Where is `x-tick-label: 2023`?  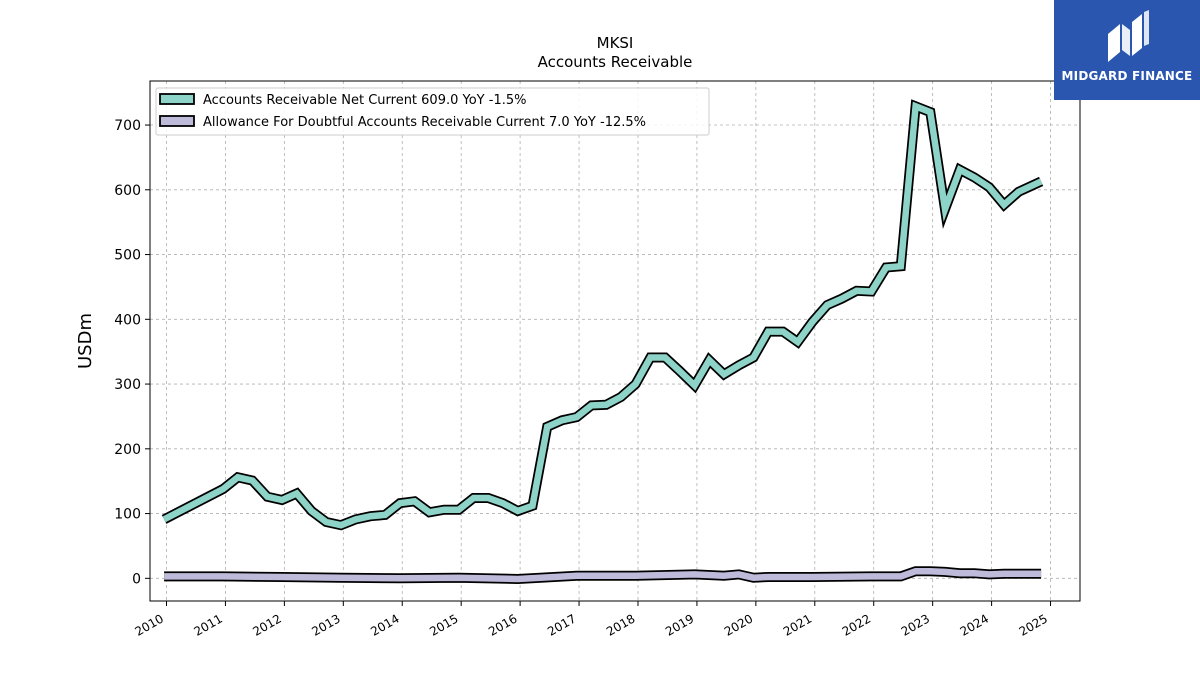
x-tick-label: 2023 is located at coordinates (915, 624).